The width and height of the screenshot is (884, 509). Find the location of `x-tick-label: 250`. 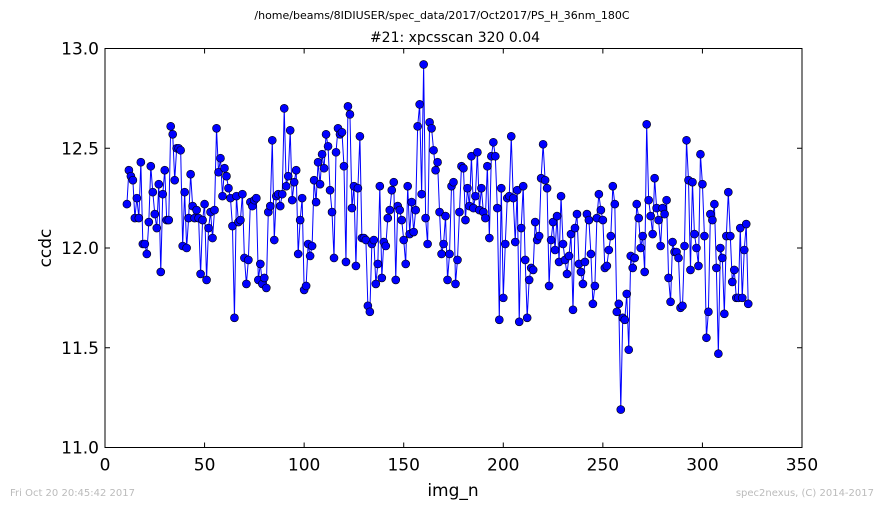

x-tick-label: 250 is located at coordinates (603, 466).